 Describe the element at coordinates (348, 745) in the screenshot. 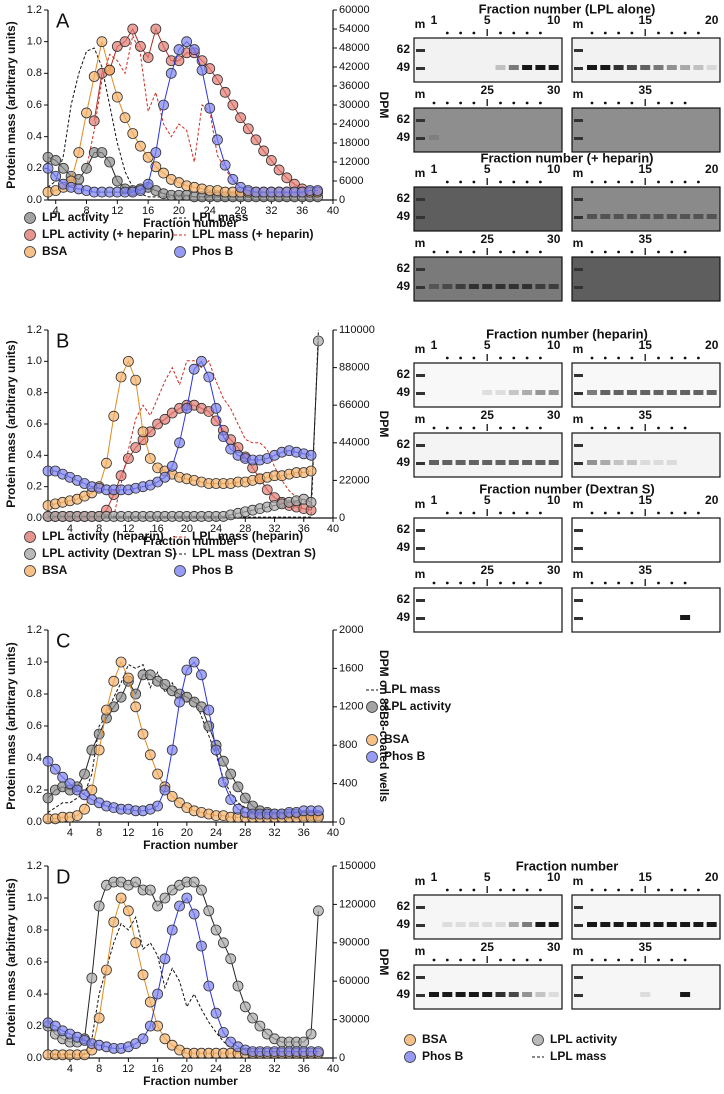

I see `y2-tick-label: 800` at that location.